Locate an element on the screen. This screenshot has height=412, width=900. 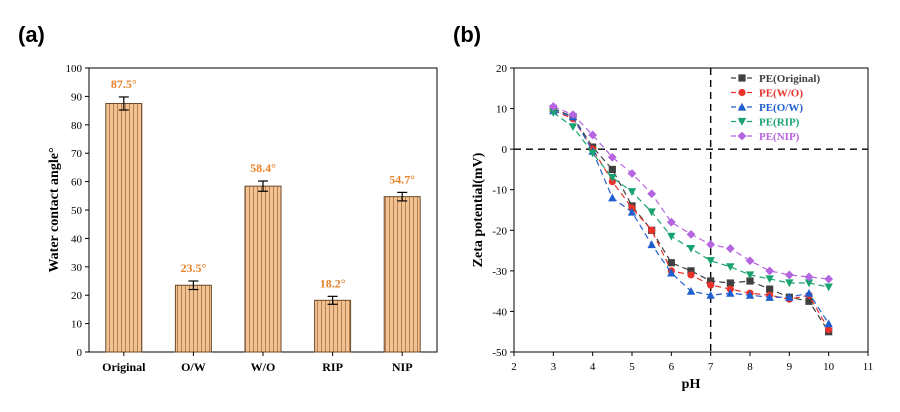
x-tick-label: 9 is located at coordinates (790, 367).